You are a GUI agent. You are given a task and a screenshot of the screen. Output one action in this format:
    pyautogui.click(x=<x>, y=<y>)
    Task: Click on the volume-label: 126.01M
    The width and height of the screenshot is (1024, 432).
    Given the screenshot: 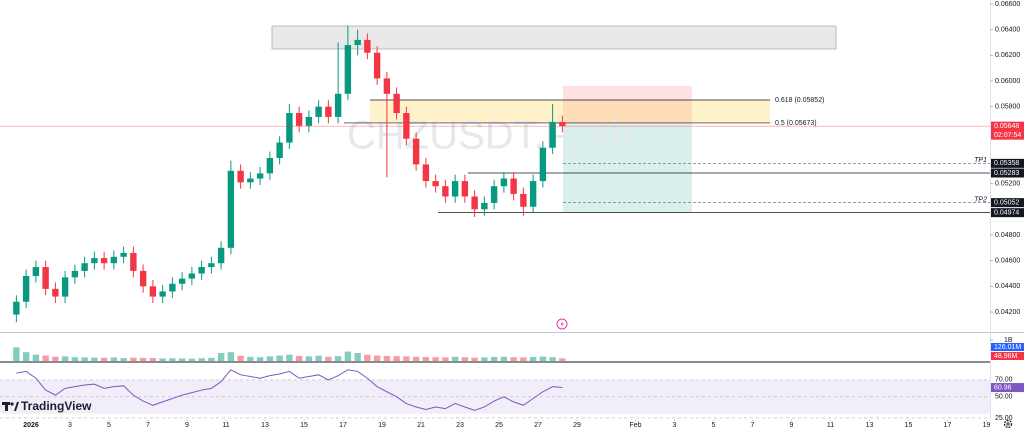 What is the action you would take?
    pyautogui.click(x=1007, y=347)
    